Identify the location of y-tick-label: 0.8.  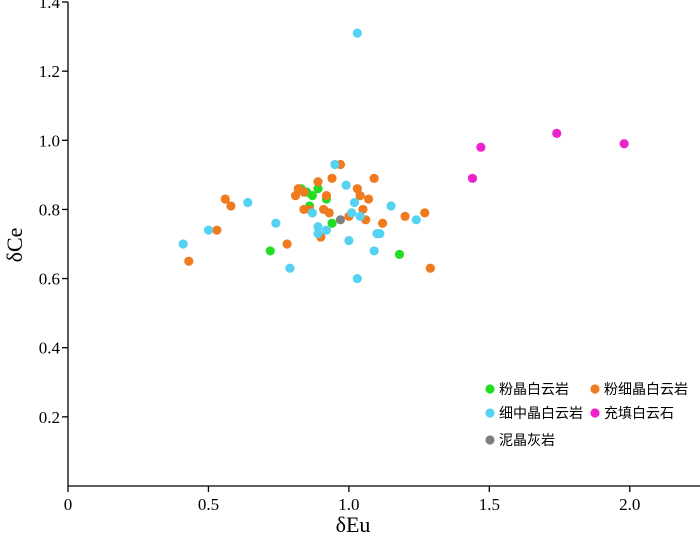
(49, 209).